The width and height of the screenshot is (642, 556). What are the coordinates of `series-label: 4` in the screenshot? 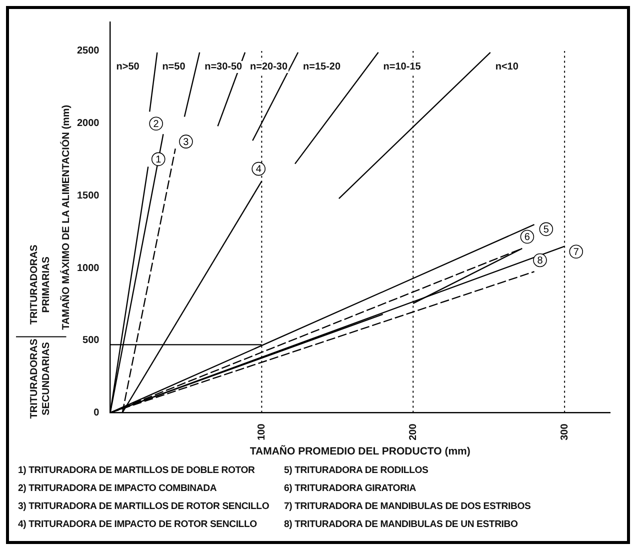 It's located at (259, 170).